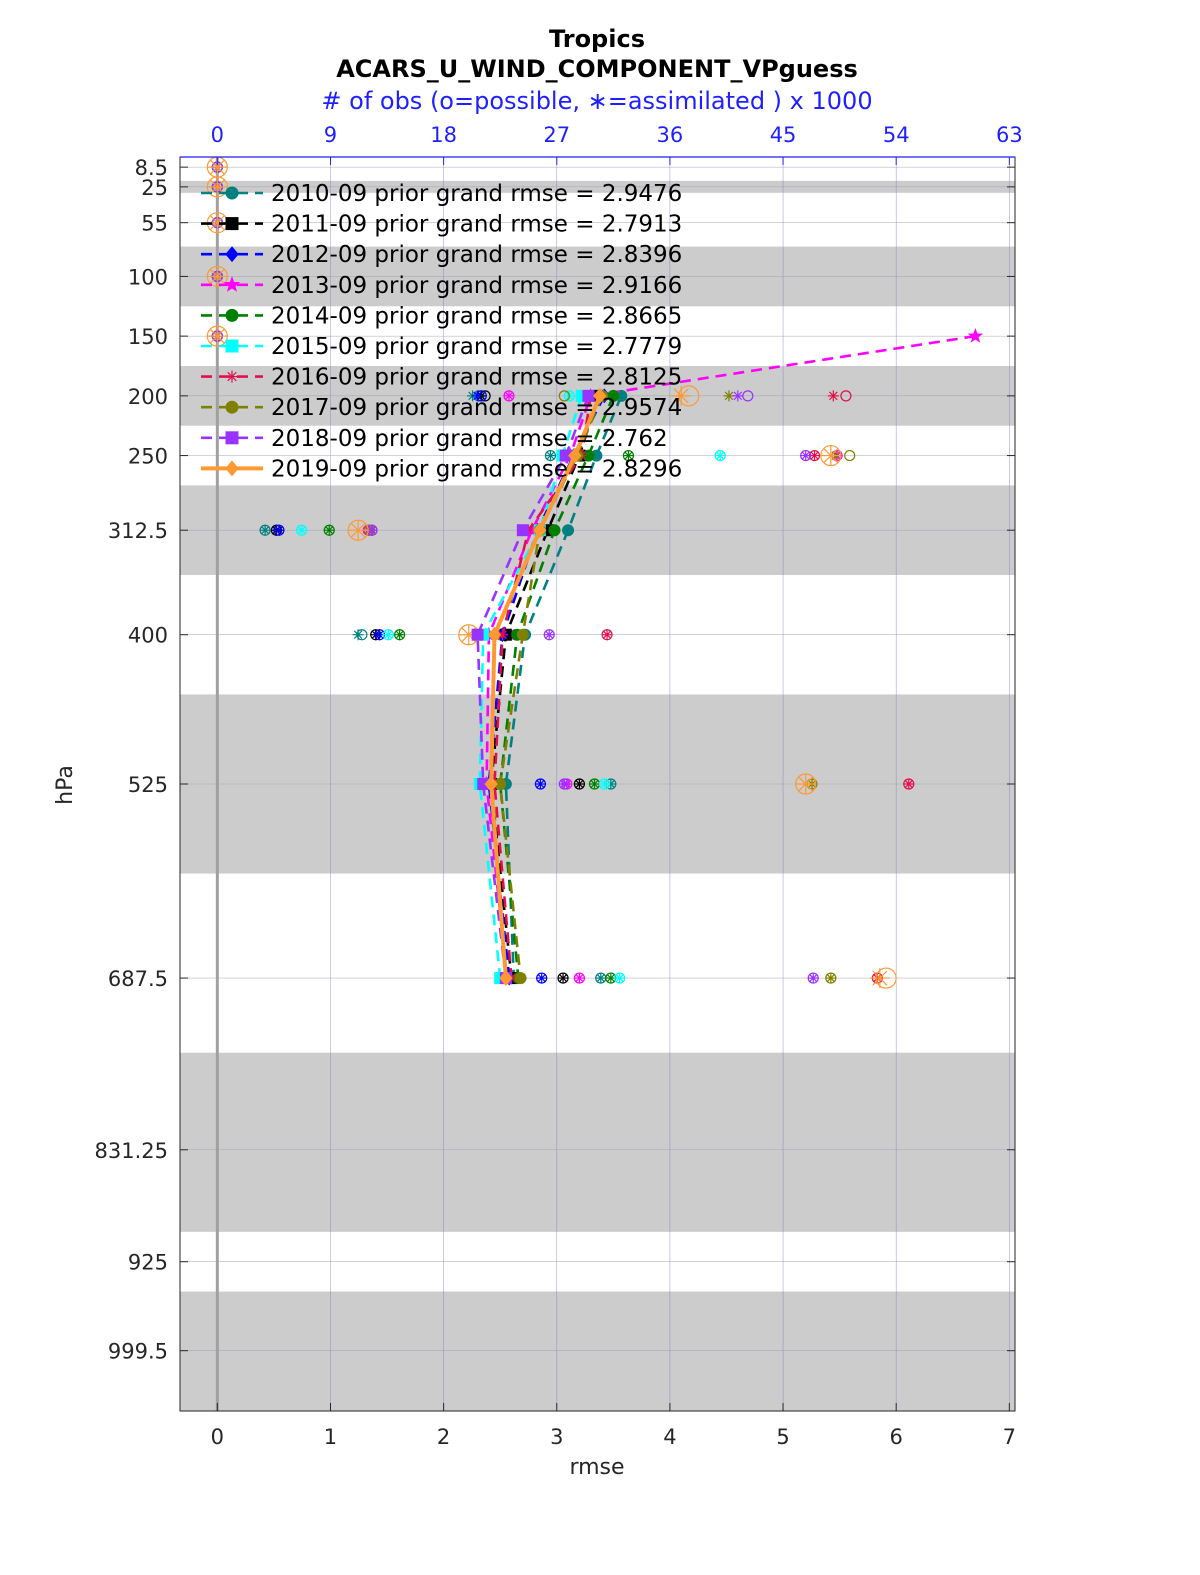  What do you see at coordinates (476, 225) in the screenshot?
I see `legend-label: 2011-09 prior grand rmse = 2.7913` at bounding box center [476, 225].